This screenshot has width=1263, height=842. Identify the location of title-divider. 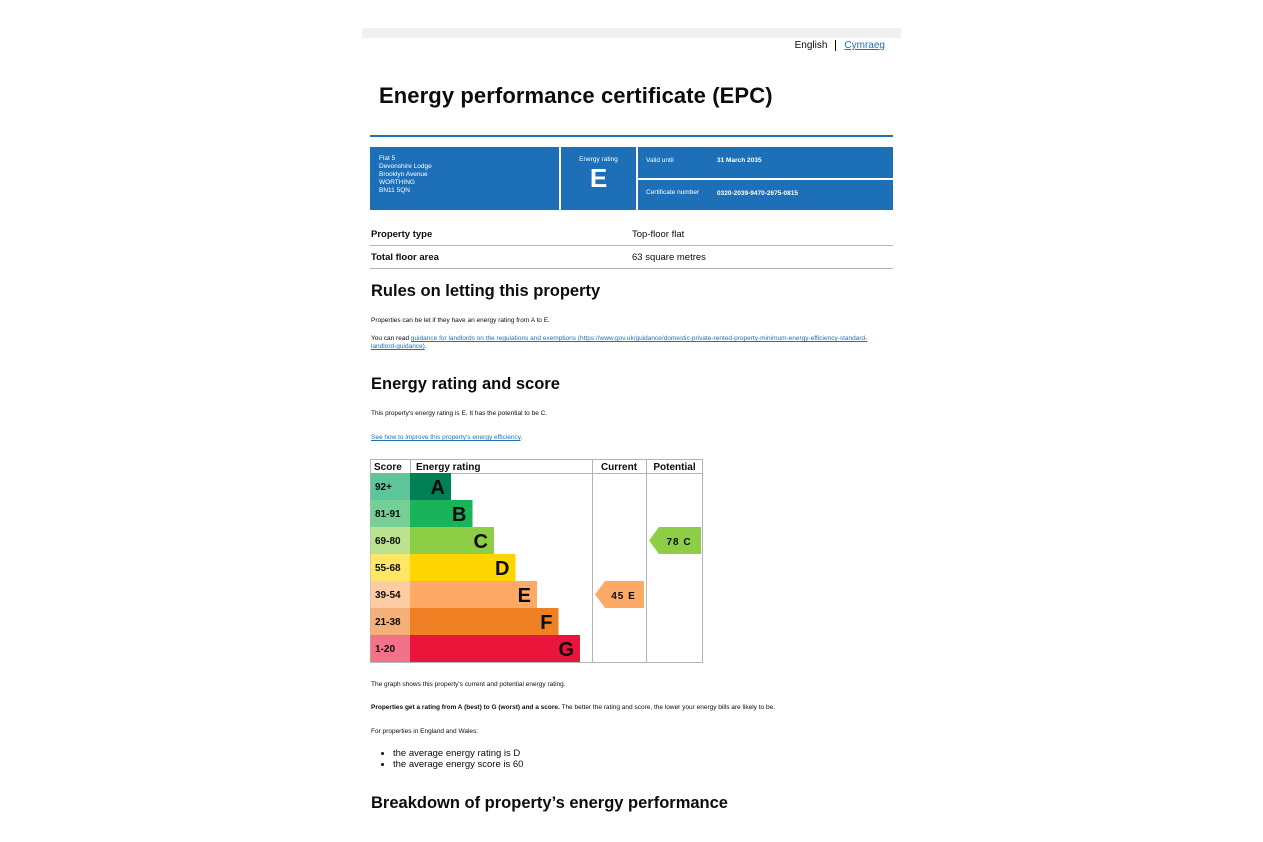
(631, 136).